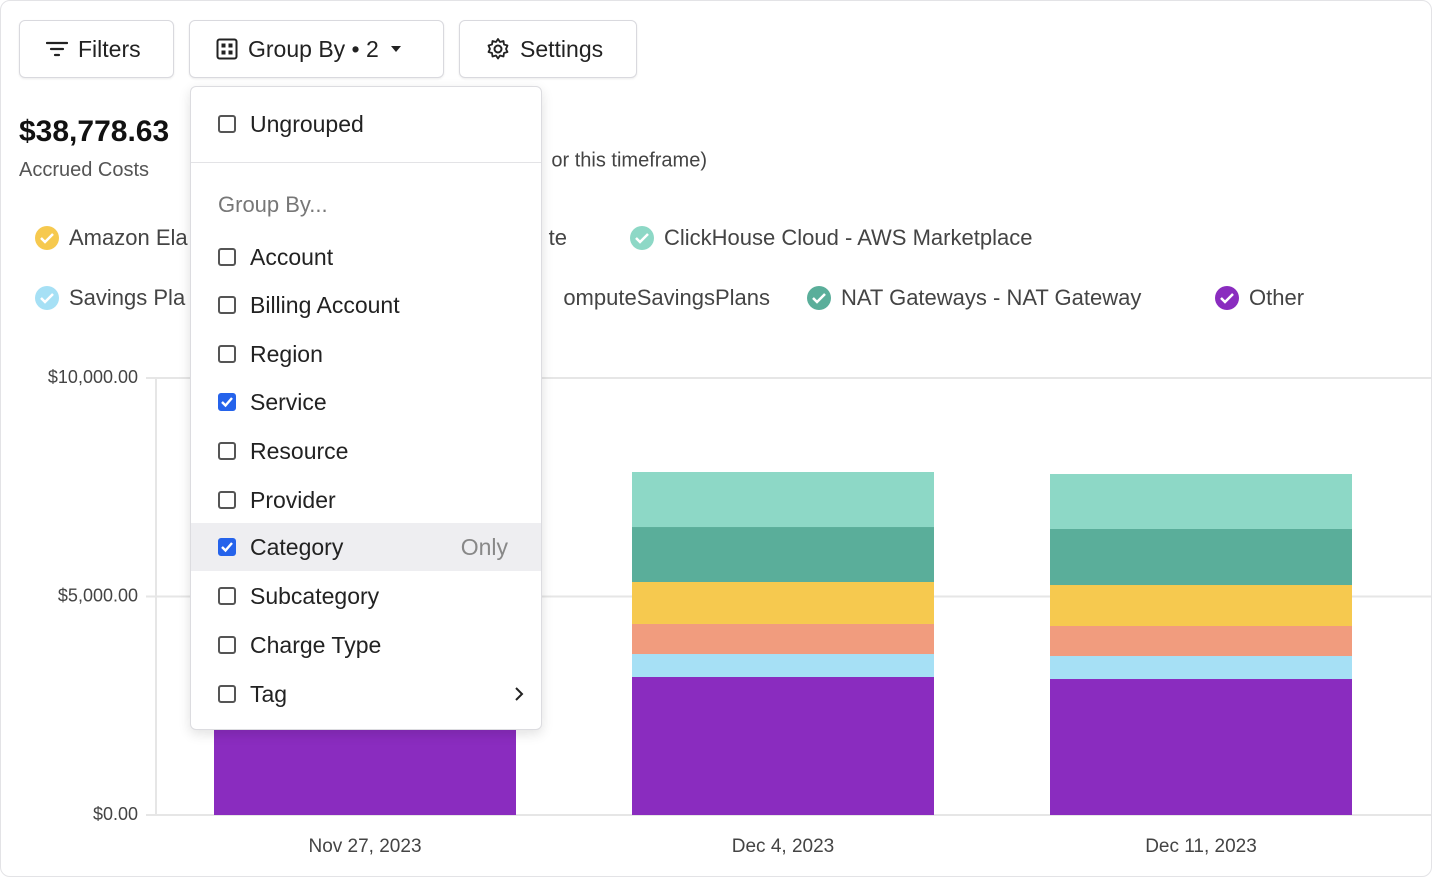 This screenshot has height=877, width=1432. What do you see at coordinates (366, 124) in the screenshot?
I see `menu-item: Ungrouped` at bounding box center [366, 124].